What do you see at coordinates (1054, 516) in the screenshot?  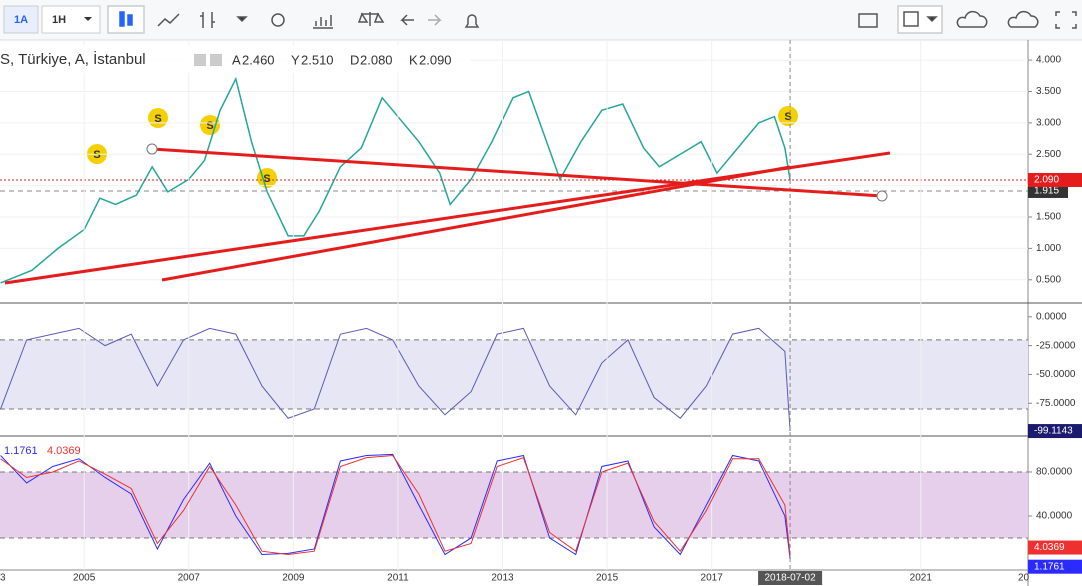 I see `y-tick-label: 40.0000` at bounding box center [1054, 516].